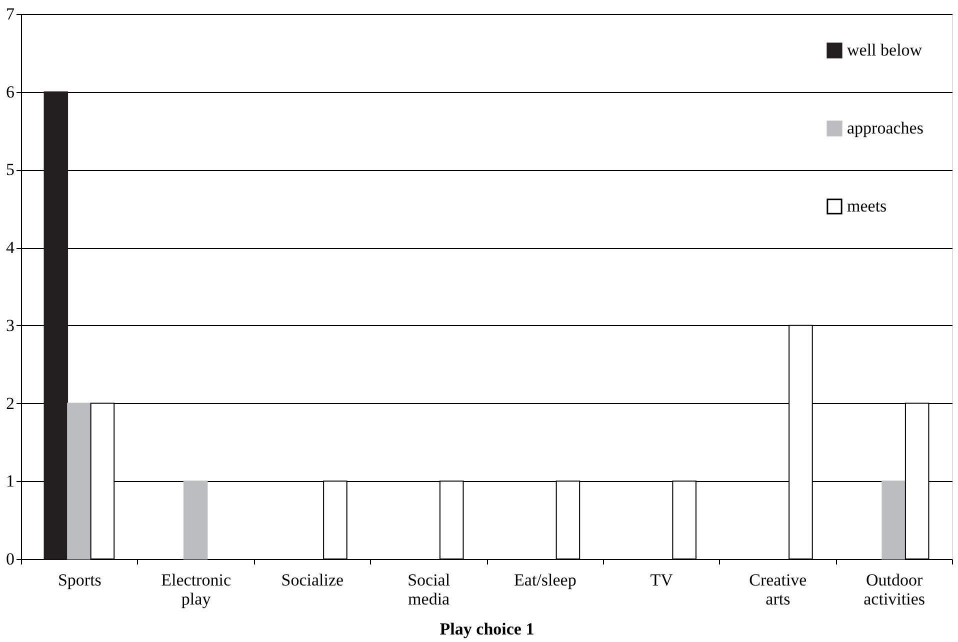 This screenshot has width=958, height=642. Describe the element at coordinates (778, 589) in the screenshot. I see `x-tick-label: Creative arts` at that location.